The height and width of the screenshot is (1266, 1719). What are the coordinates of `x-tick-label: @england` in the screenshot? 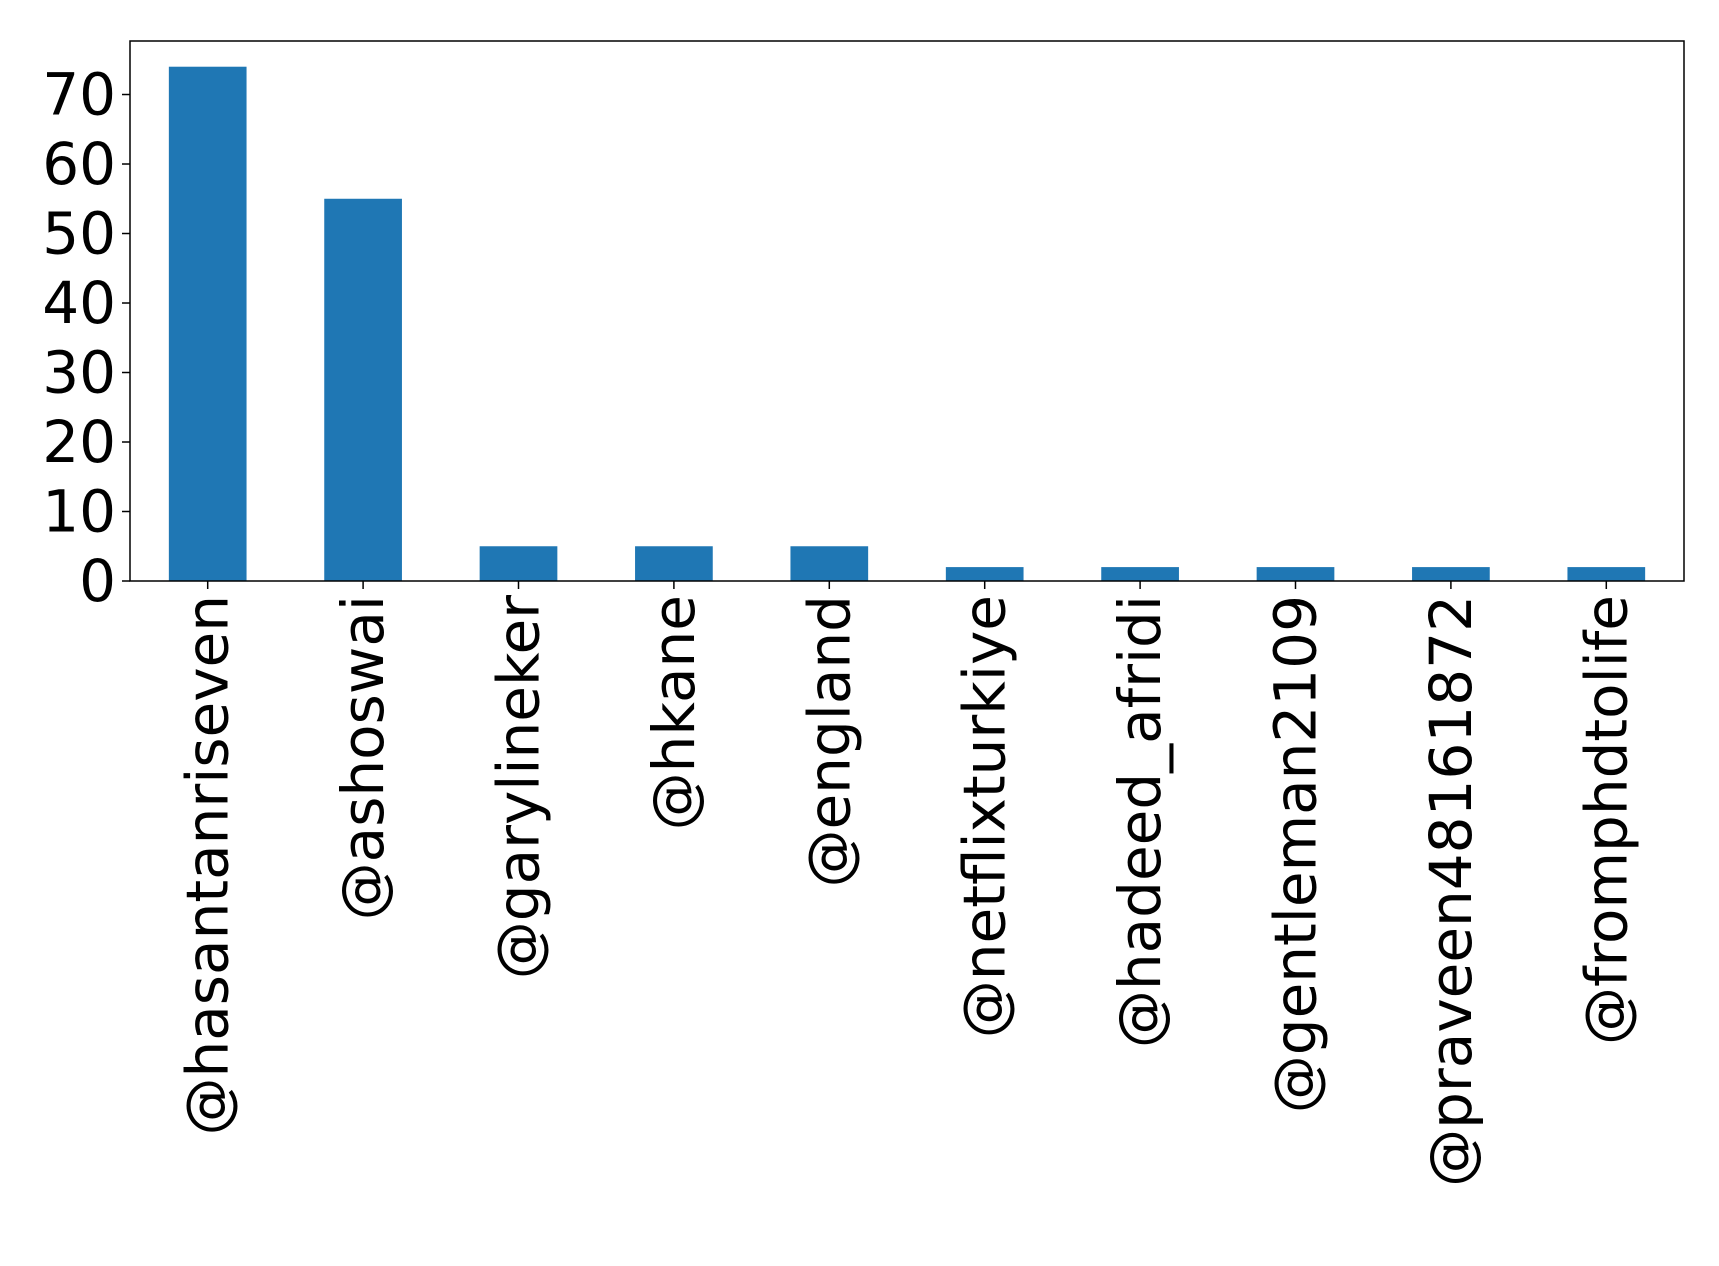 It's located at (829, 741).